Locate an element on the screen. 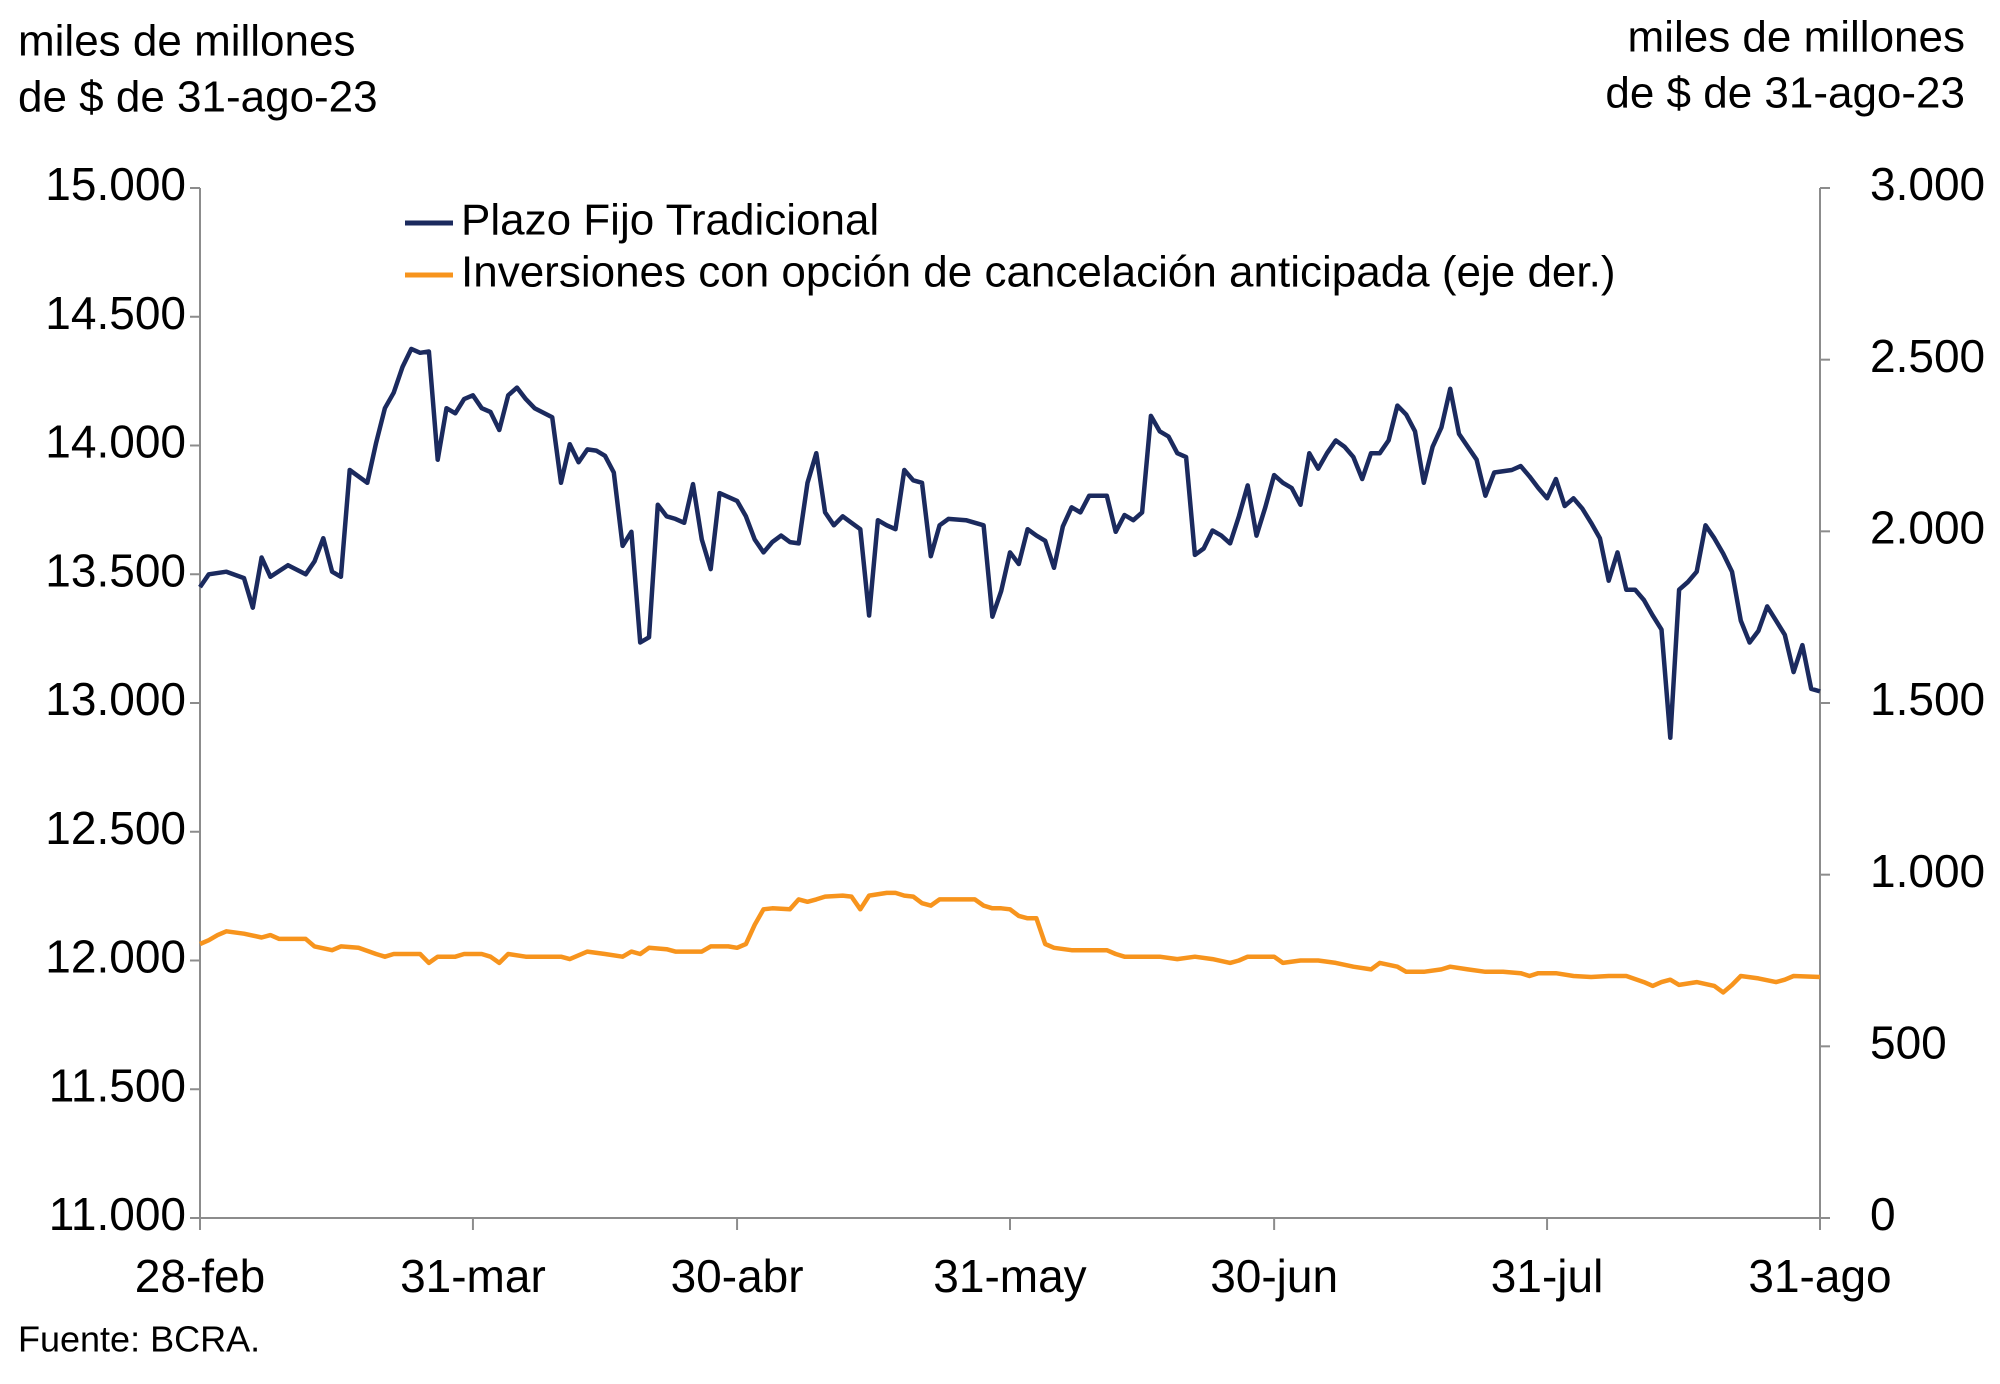  y2-axis-label: de $ de 31-ago-23 is located at coordinates (1785, 93).